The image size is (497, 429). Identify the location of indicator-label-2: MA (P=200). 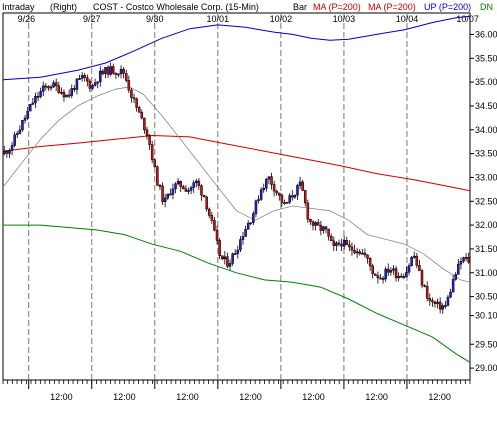
(392, 7).